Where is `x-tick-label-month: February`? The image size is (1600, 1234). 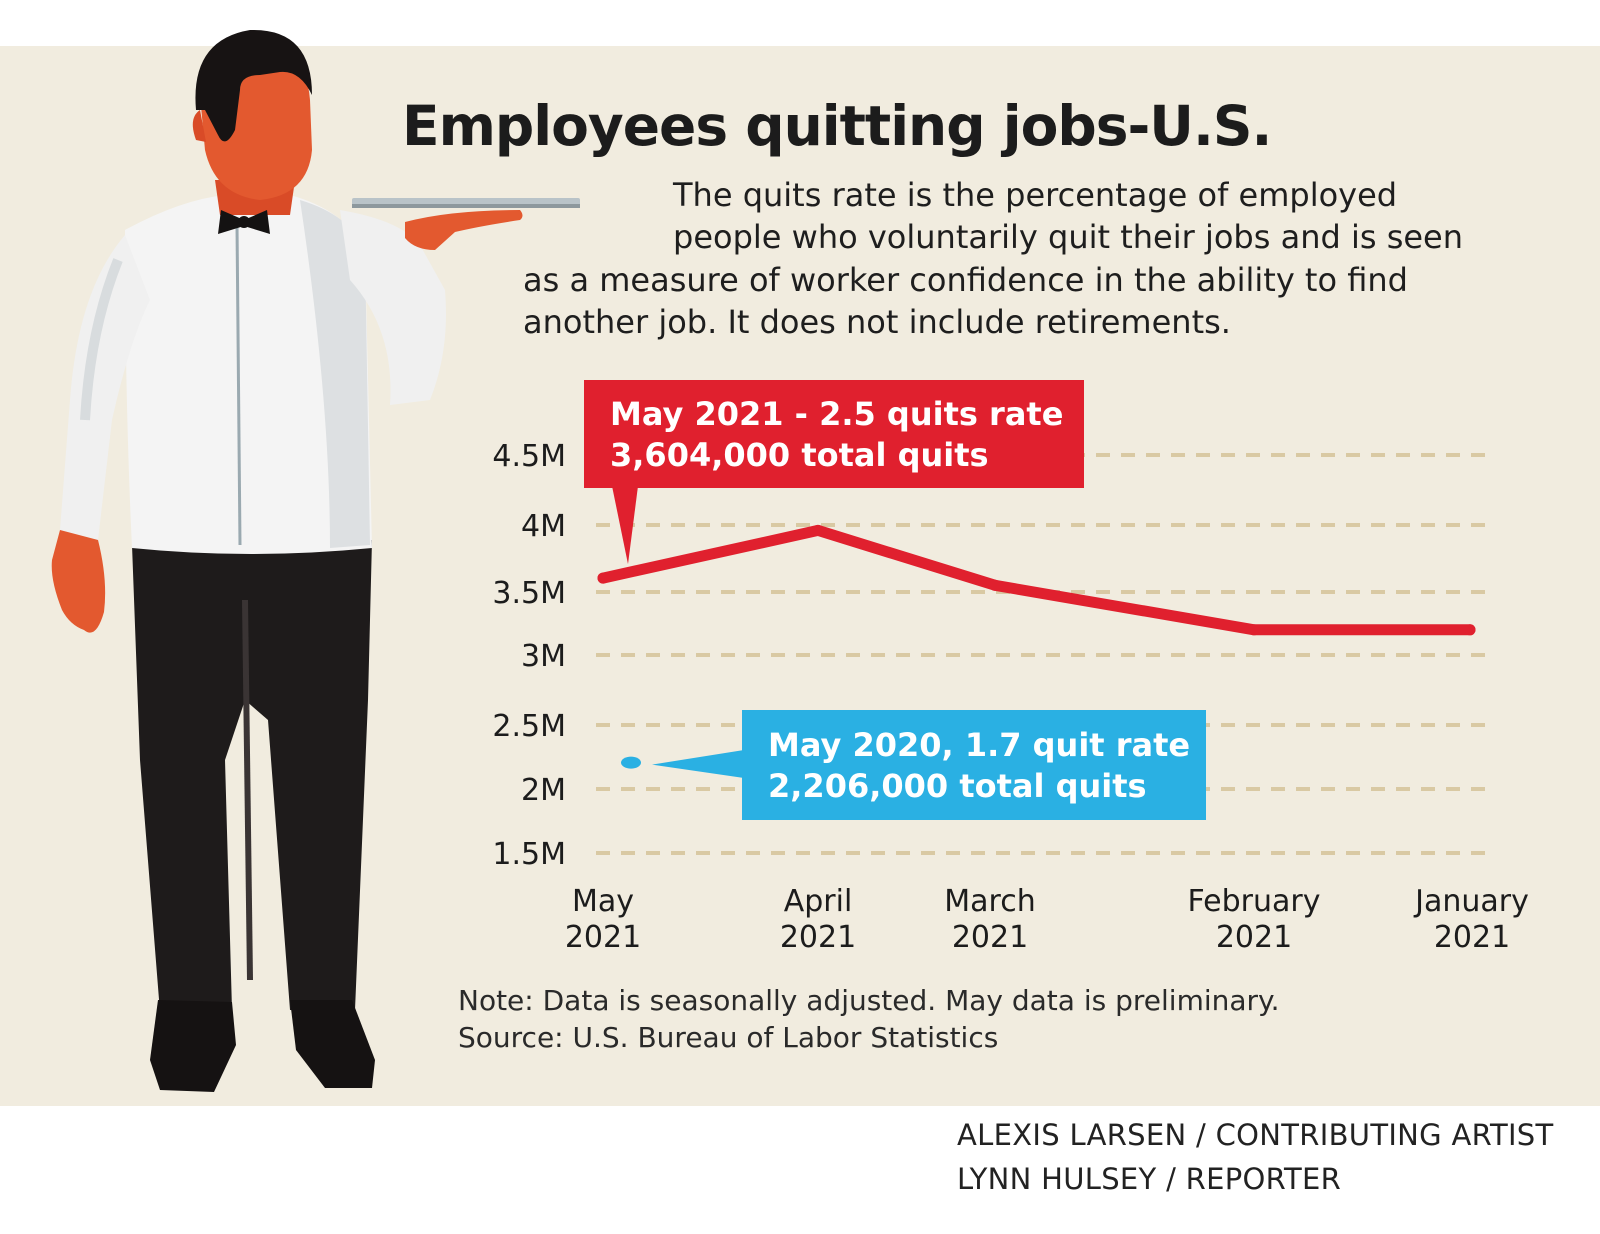
x-tick-label-month: February is located at coordinates (1254, 901).